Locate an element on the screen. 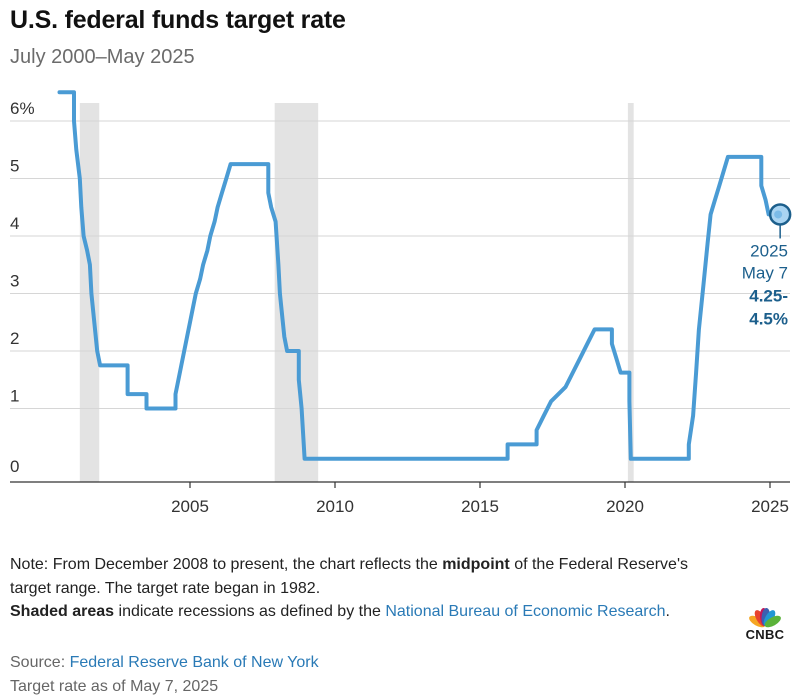 The height and width of the screenshot is (700, 810). y-tick-label: 1 is located at coordinates (14, 396).